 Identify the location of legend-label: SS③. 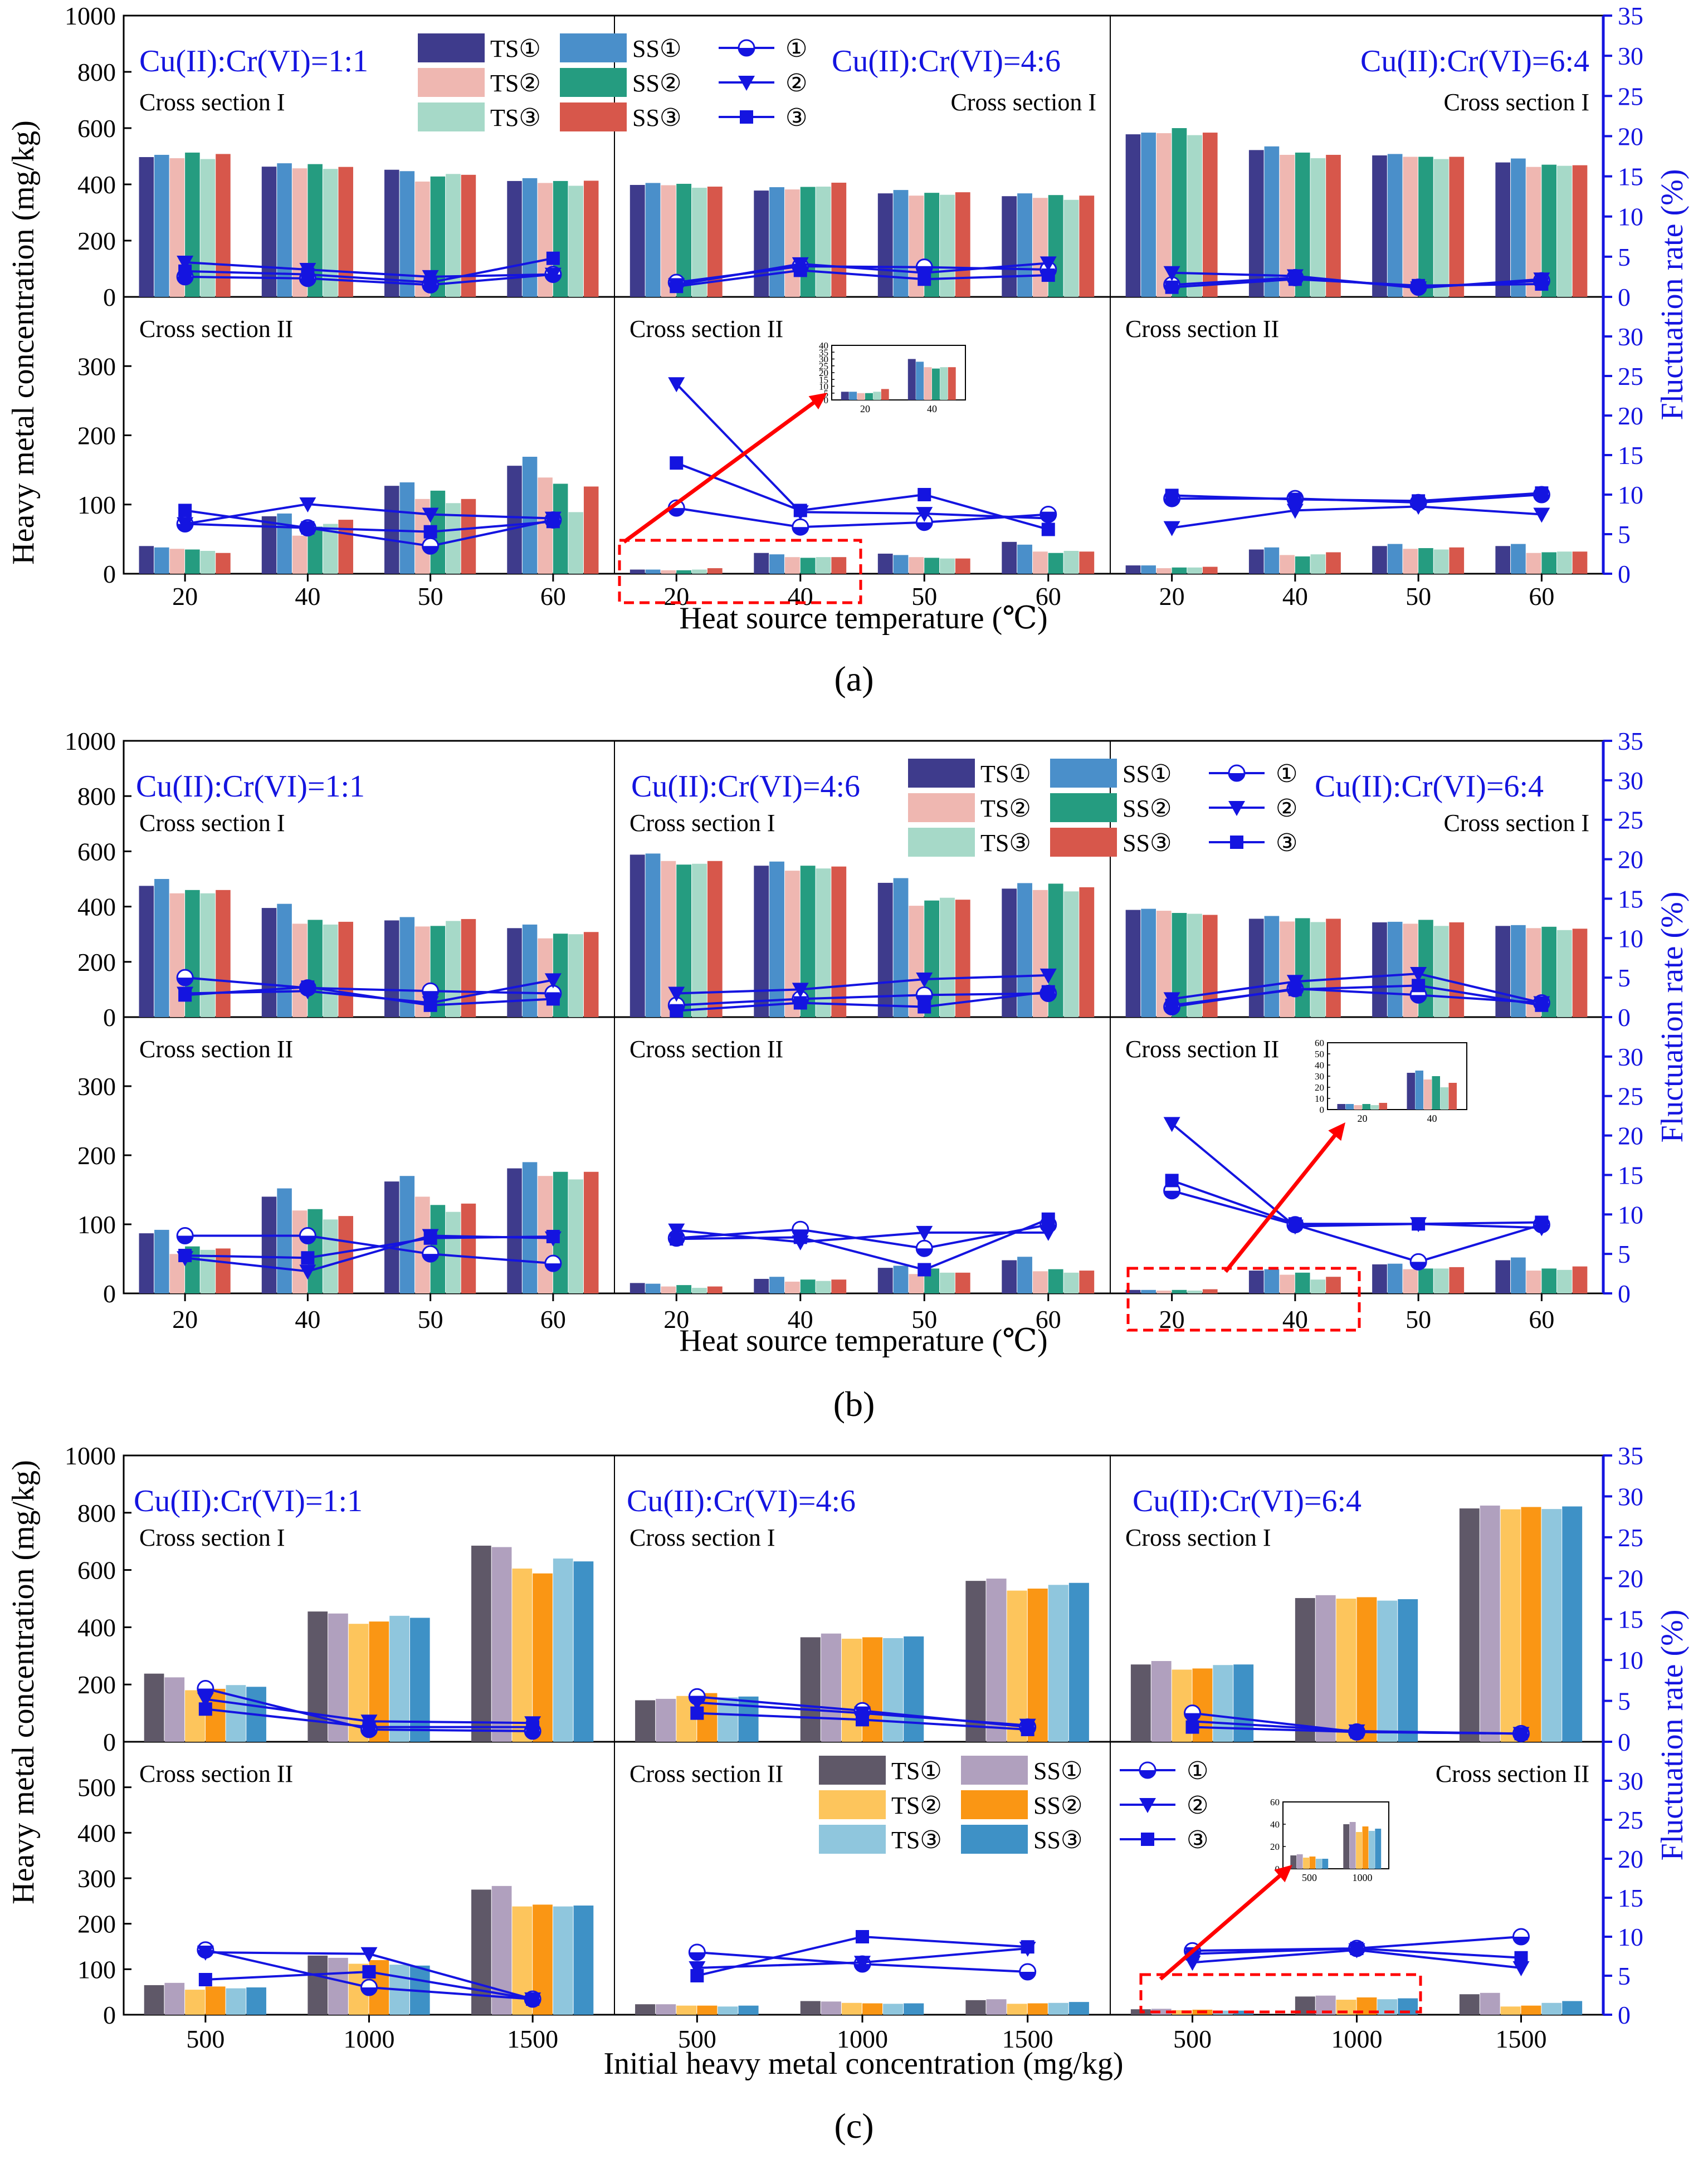
(1147, 843).